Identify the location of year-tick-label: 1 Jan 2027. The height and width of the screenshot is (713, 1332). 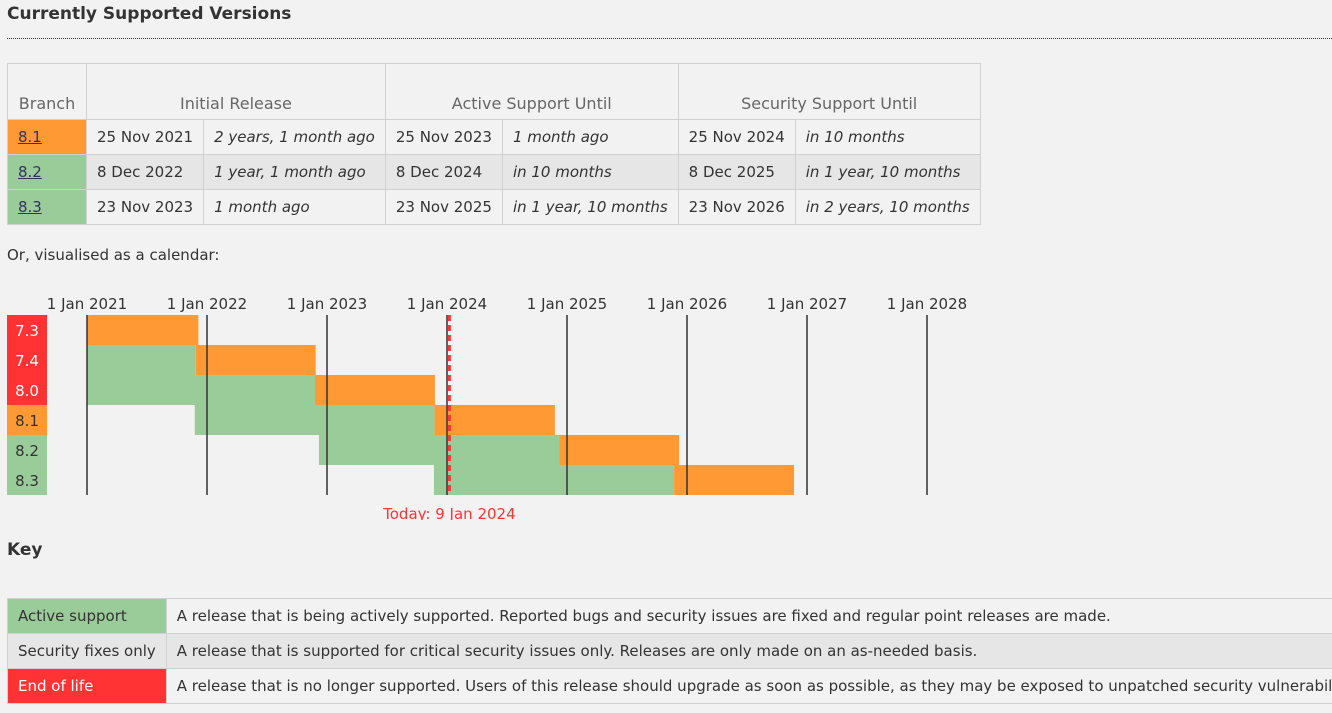
(807, 304).